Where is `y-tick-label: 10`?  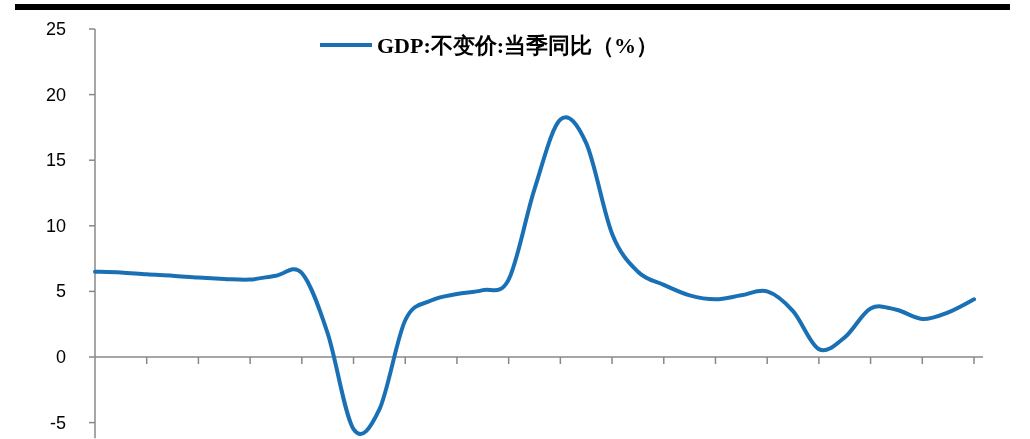
y-tick-label: 10 is located at coordinates (55, 225).